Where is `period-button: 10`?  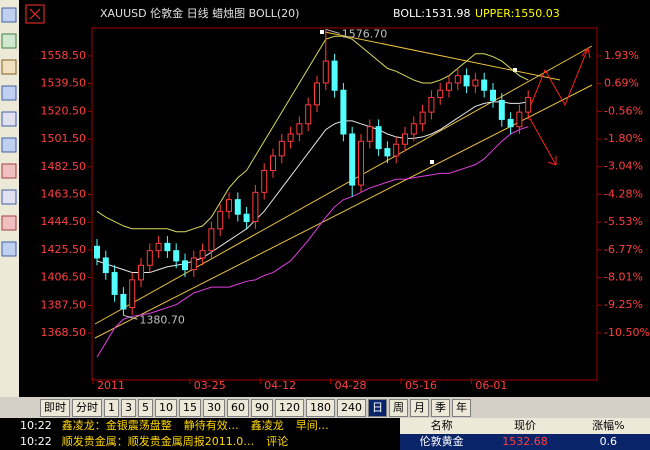 period-button: 10 is located at coordinates (166, 407).